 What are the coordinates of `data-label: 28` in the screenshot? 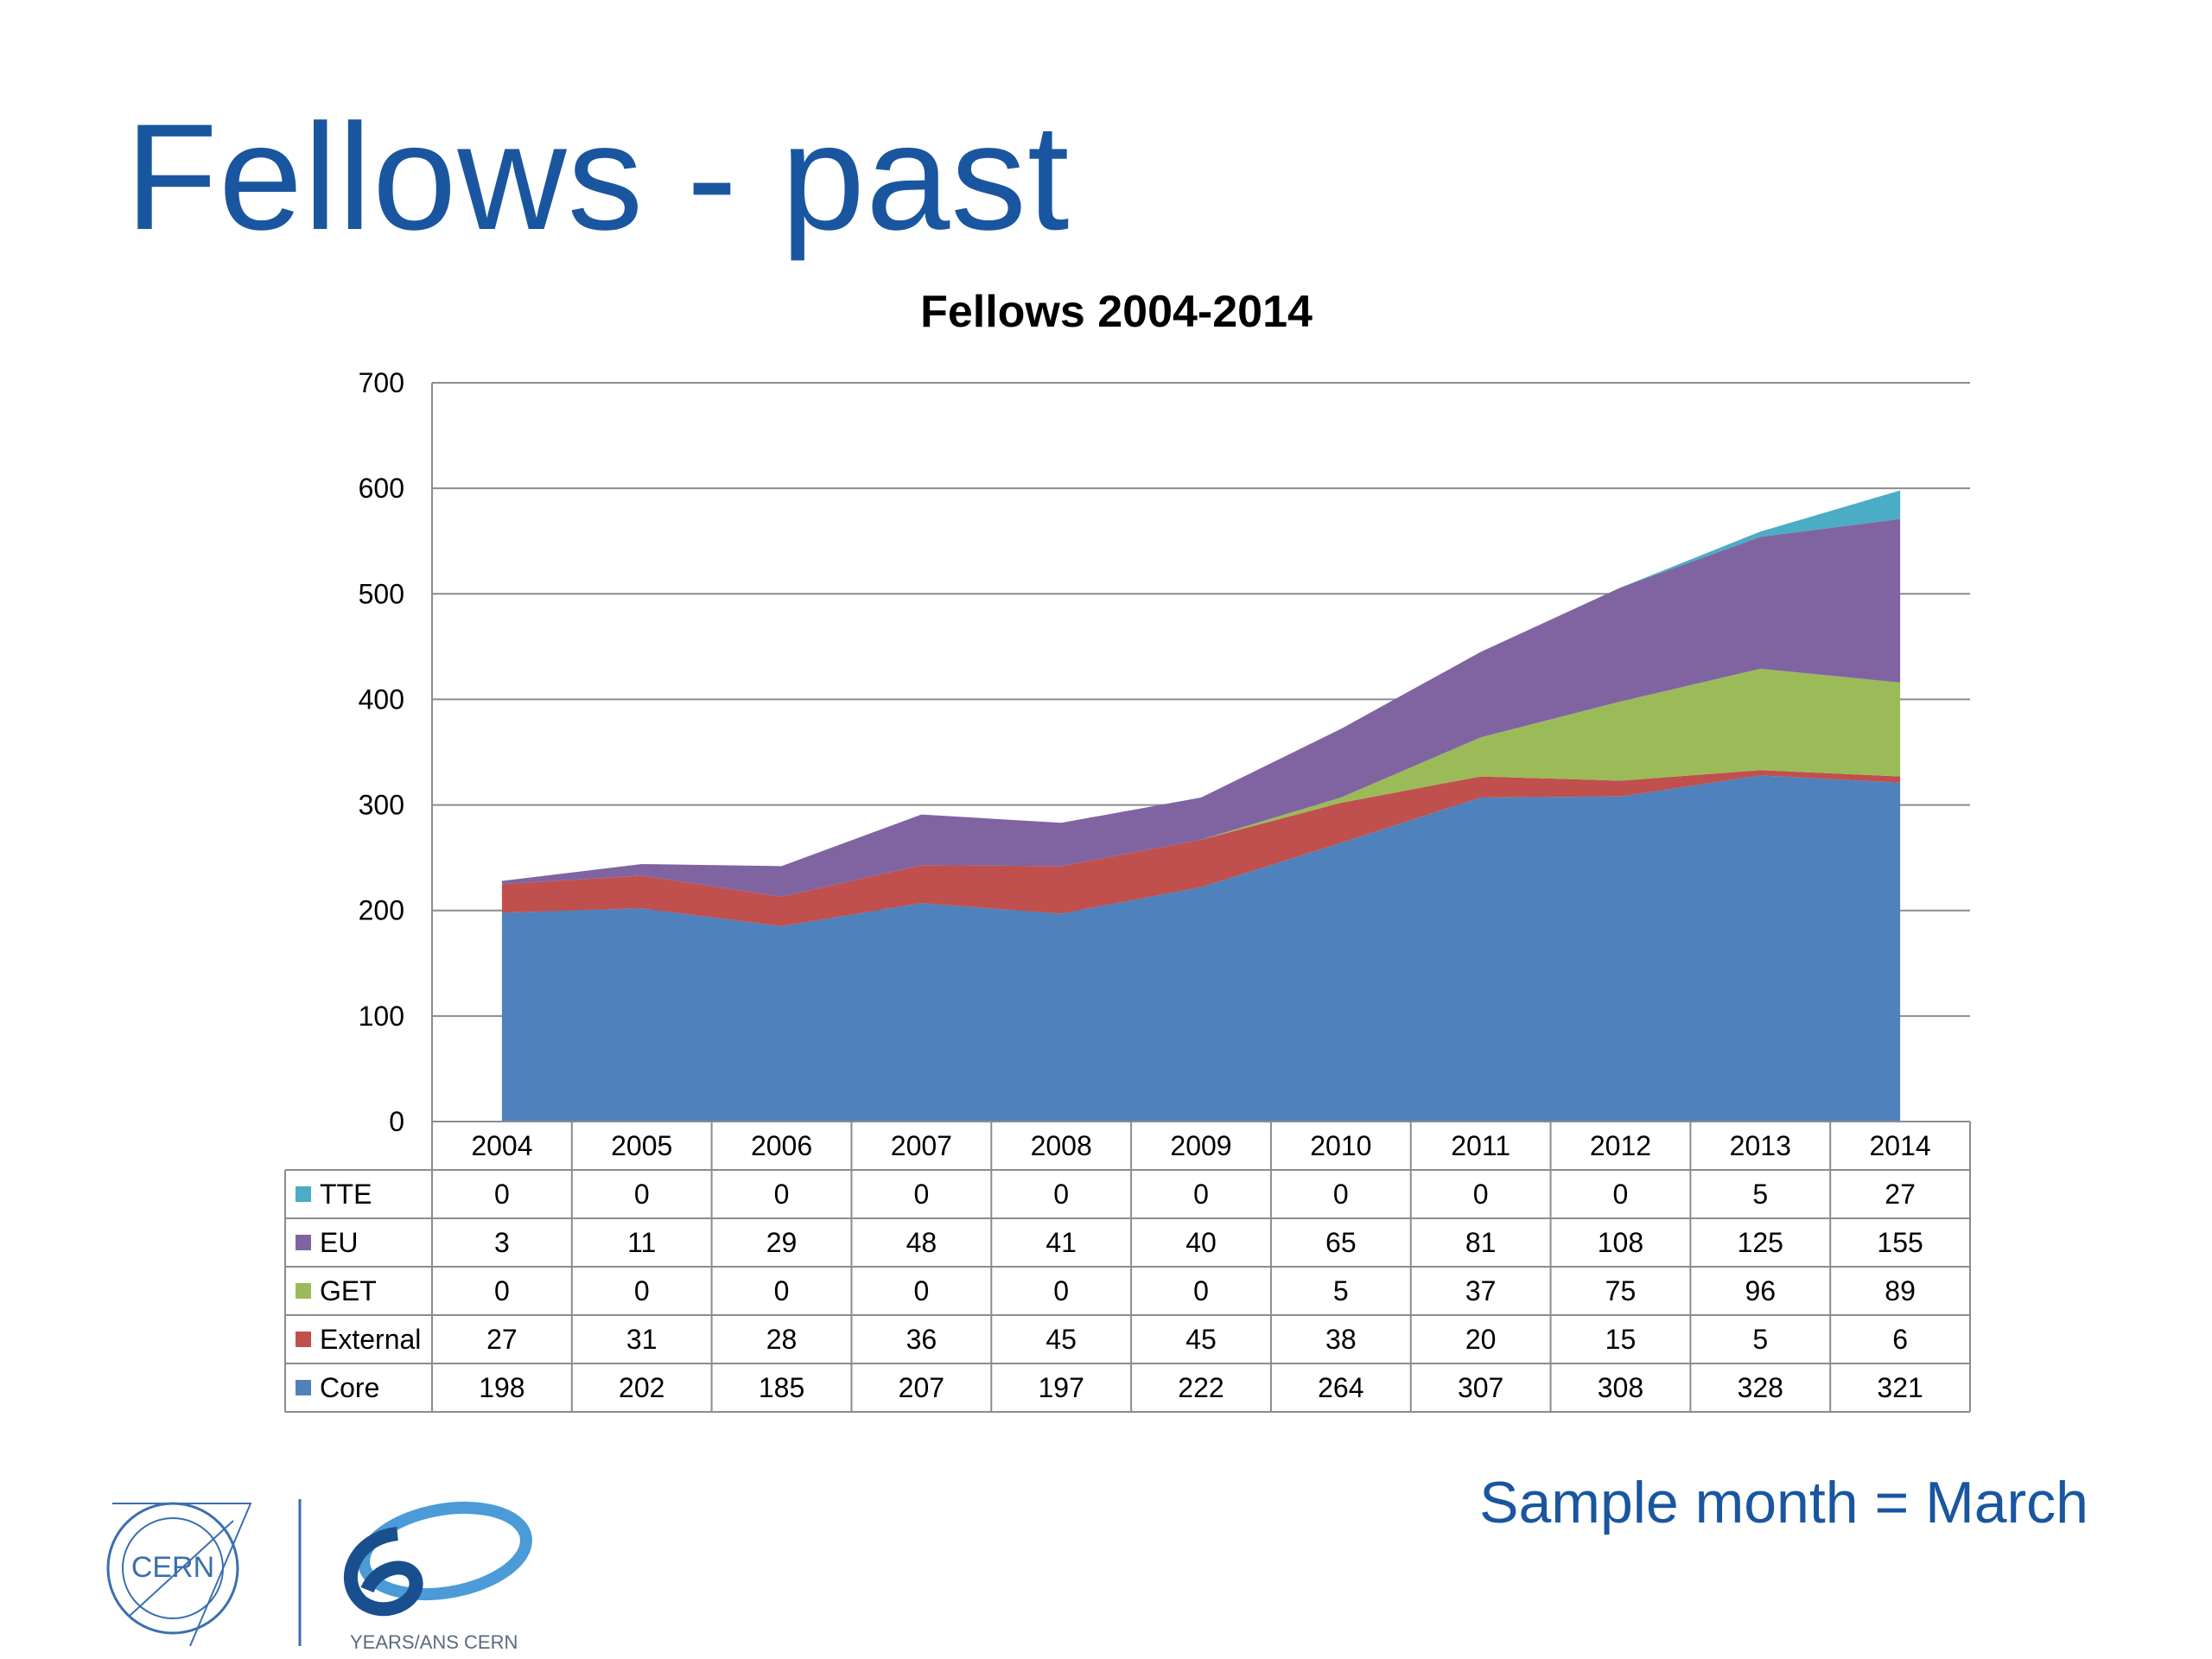 It's located at (782, 1339).